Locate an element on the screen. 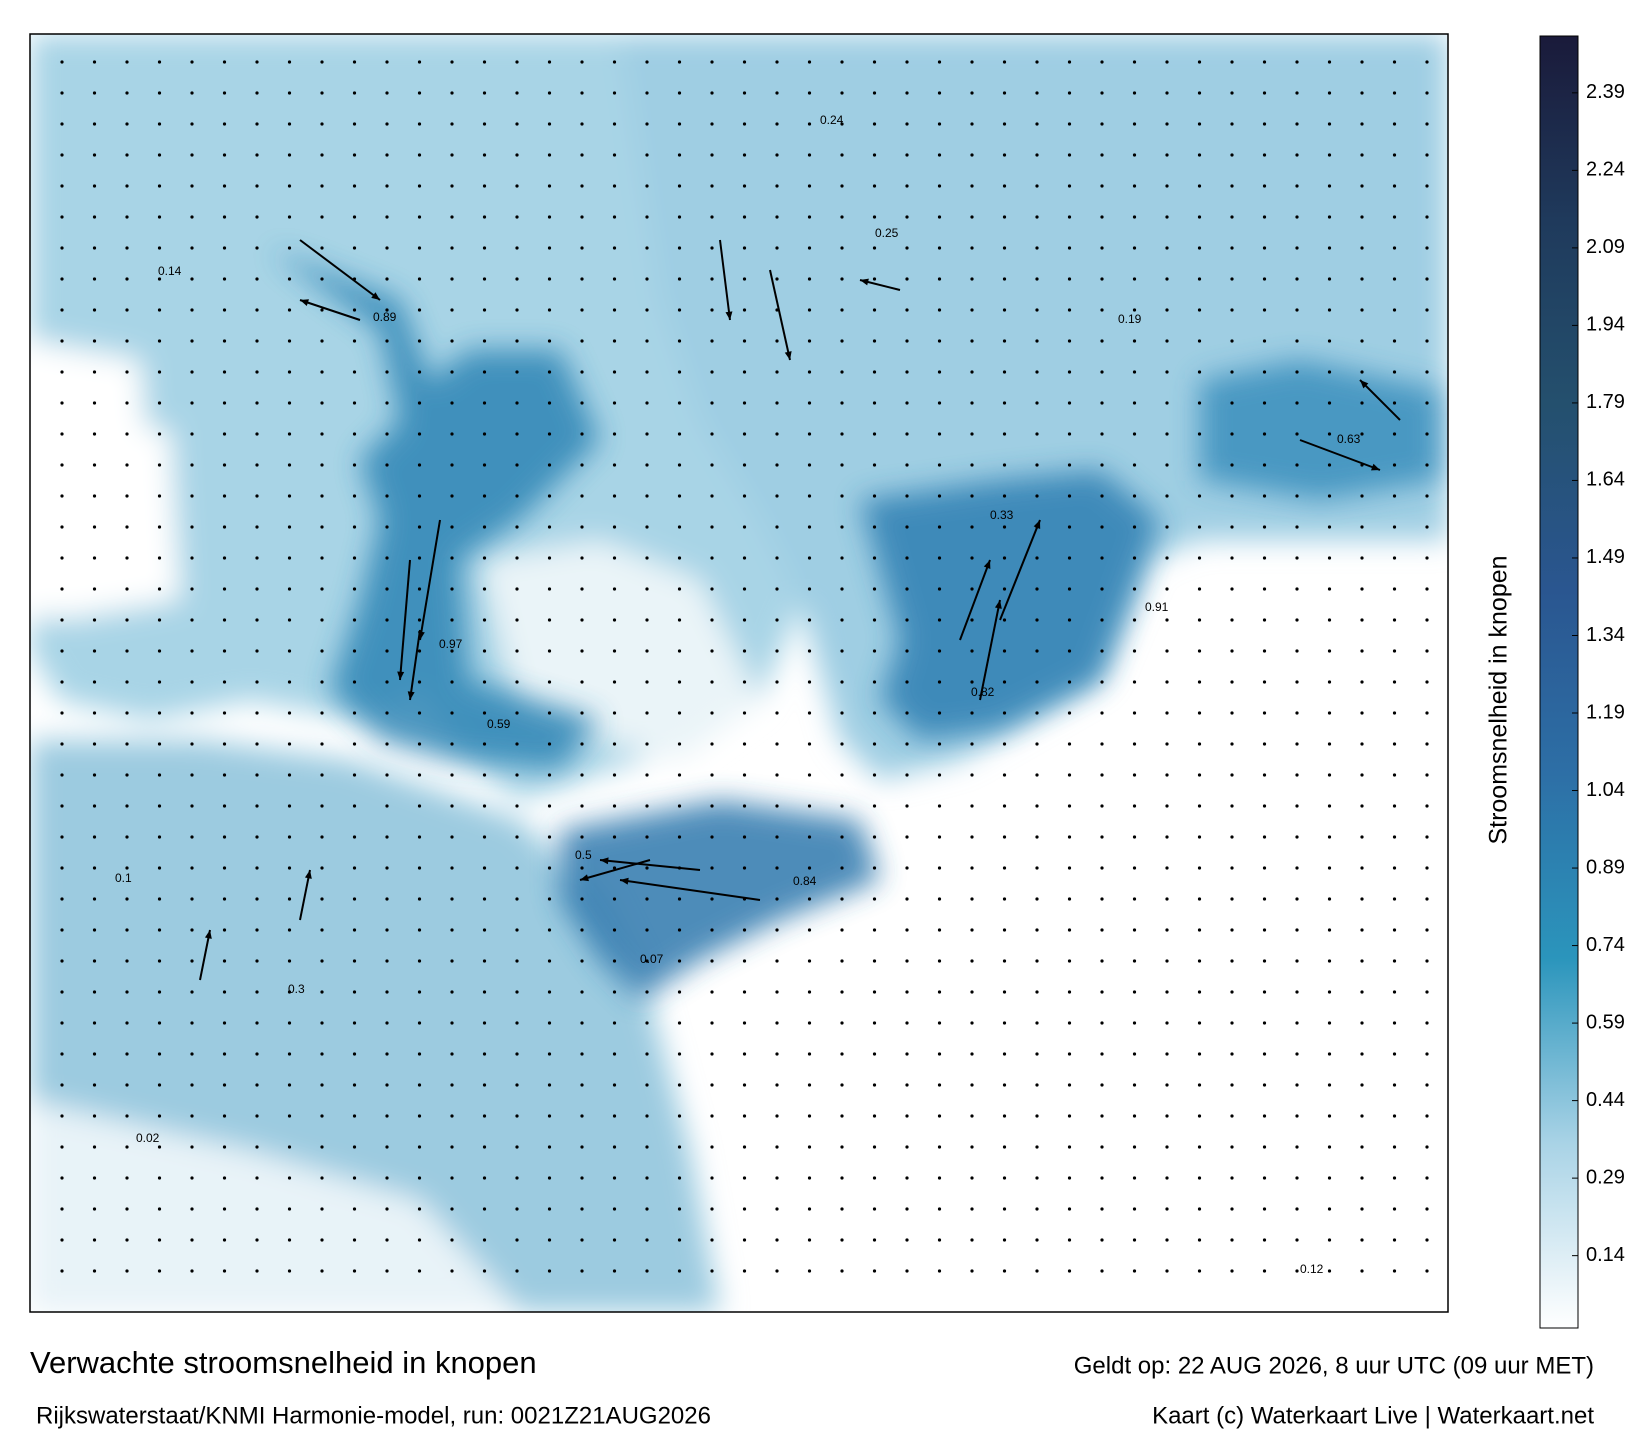  speed-label: 0.97 is located at coordinates (451, 644).